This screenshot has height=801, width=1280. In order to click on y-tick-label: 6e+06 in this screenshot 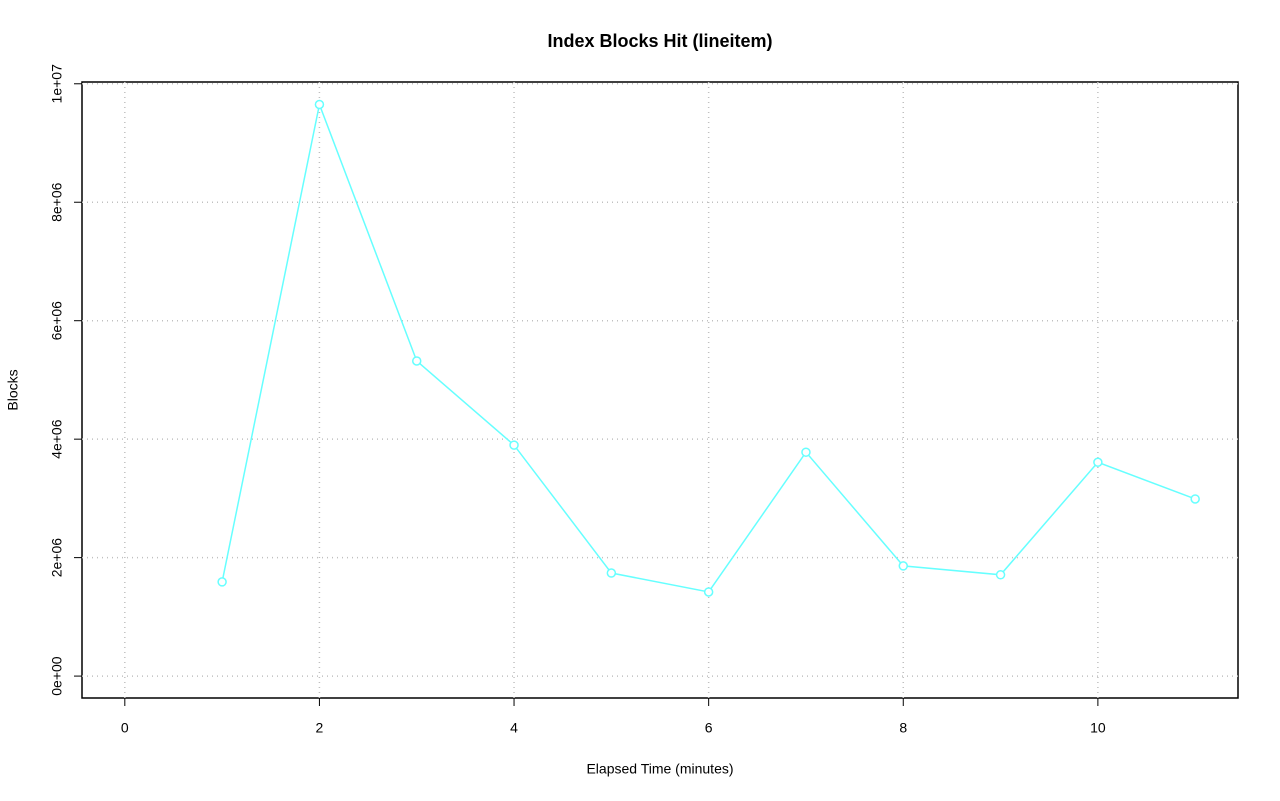, I will do `click(57, 321)`.